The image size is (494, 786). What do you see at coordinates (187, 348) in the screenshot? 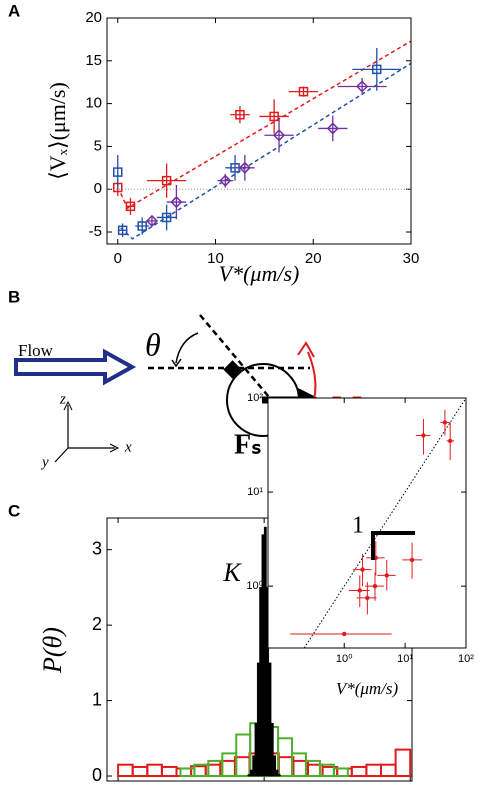
I see `theta-arc` at bounding box center [187, 348].